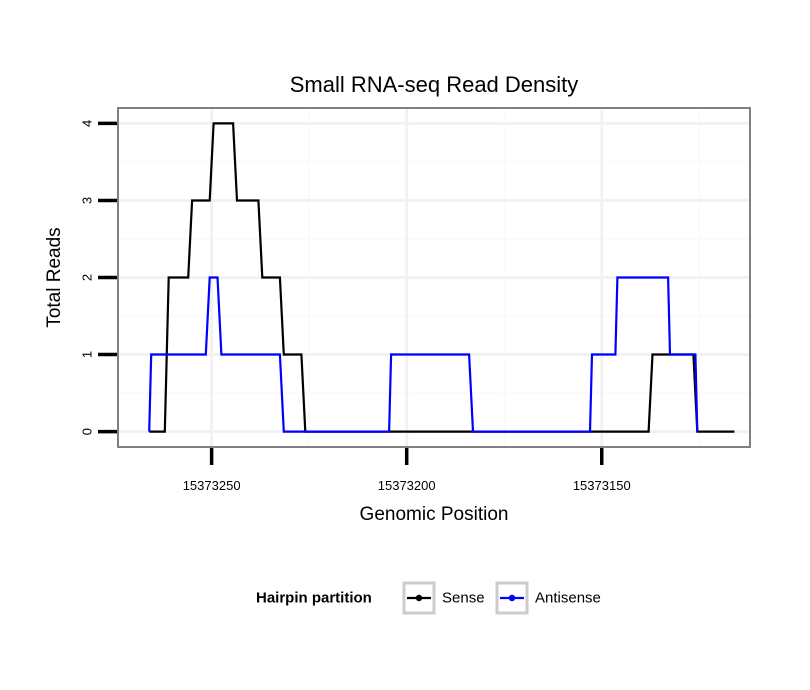 This screenshot has height=690, width=810. I want to click on x-tick-label: 15373150, so click(602, 485).